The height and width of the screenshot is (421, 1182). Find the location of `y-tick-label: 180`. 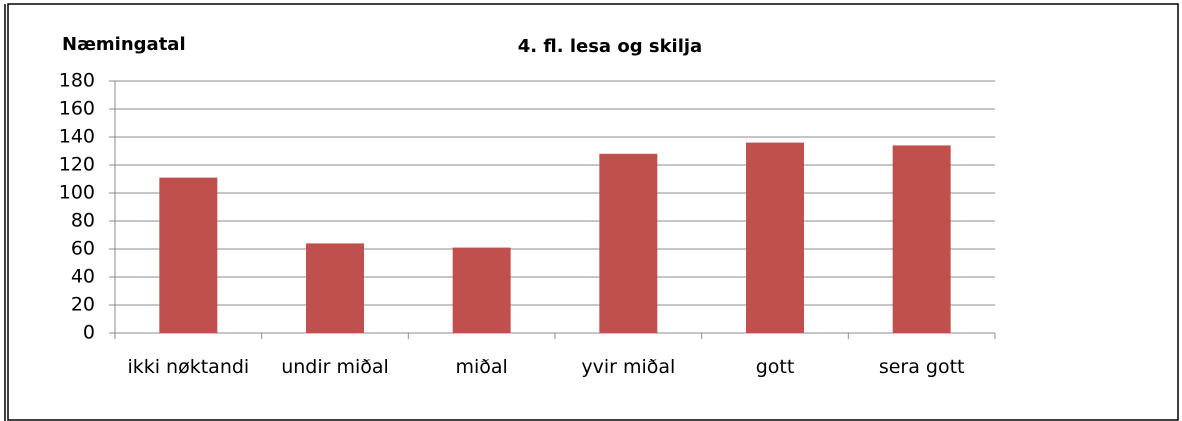

y-tick-label: 180 is located at coordinates (77, 81).